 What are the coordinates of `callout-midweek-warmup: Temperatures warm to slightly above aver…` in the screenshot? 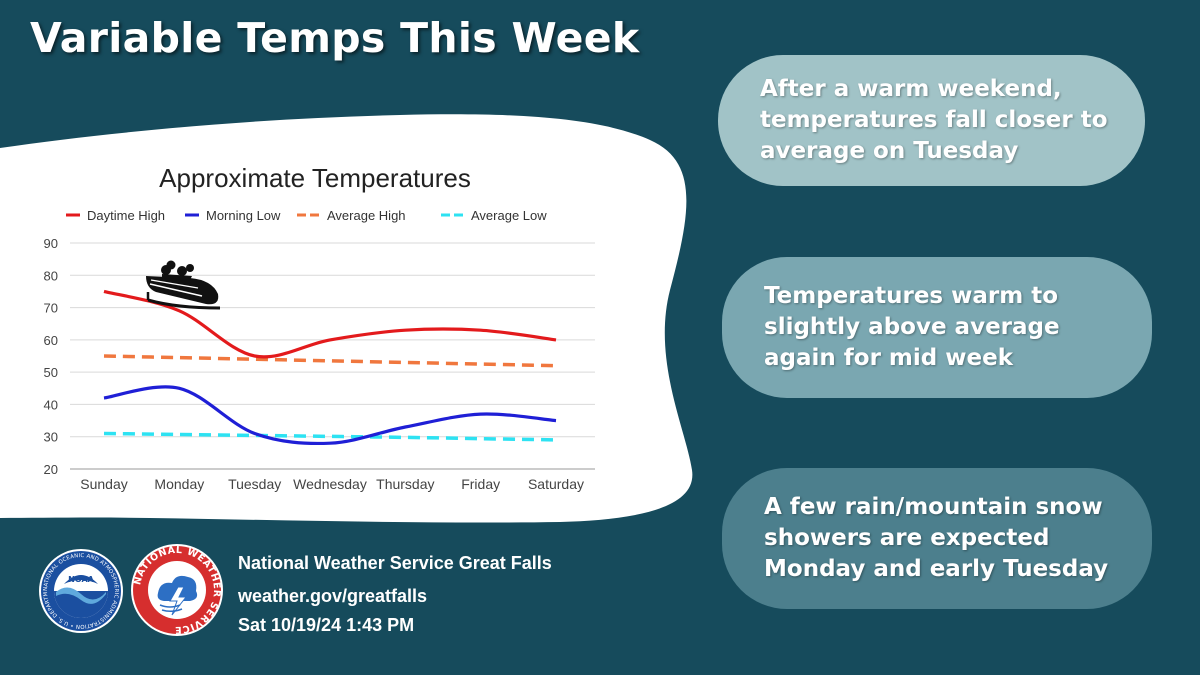 It's located at (937, 327).